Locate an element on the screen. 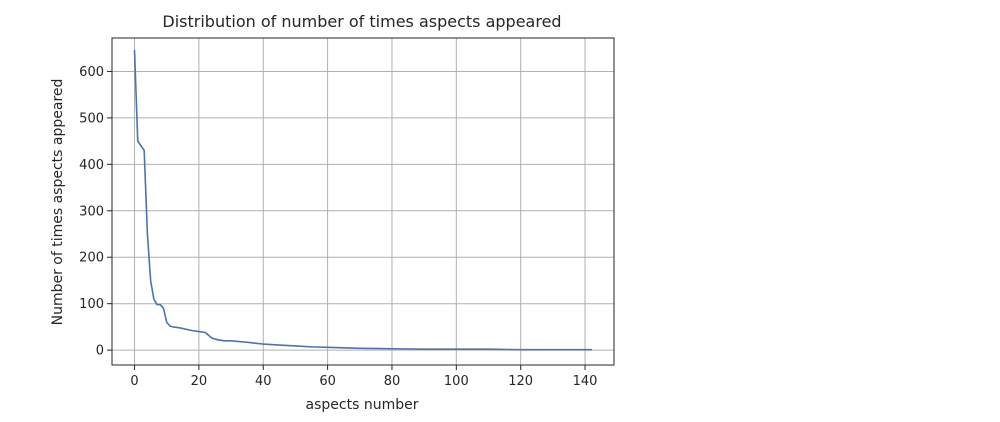 Image resolution: width=1000 pixels, height=422 pixels. y-tick-label: 300 is located at coordinates (91, 211).